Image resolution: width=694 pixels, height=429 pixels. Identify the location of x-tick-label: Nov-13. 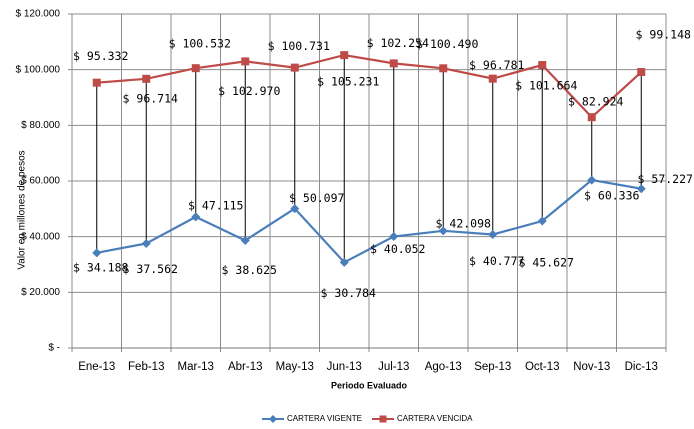
(591, 367).